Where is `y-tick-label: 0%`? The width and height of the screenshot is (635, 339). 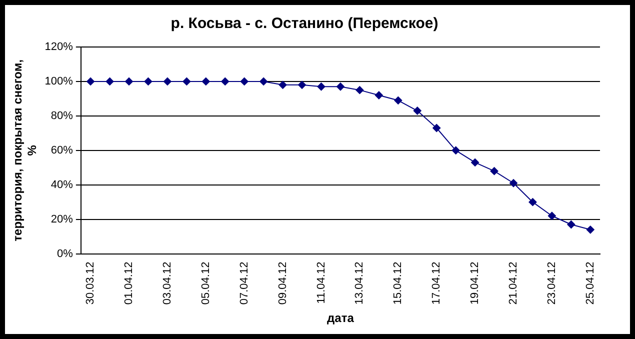 y-tick-label: 0% is located at coordinates (65, 254).